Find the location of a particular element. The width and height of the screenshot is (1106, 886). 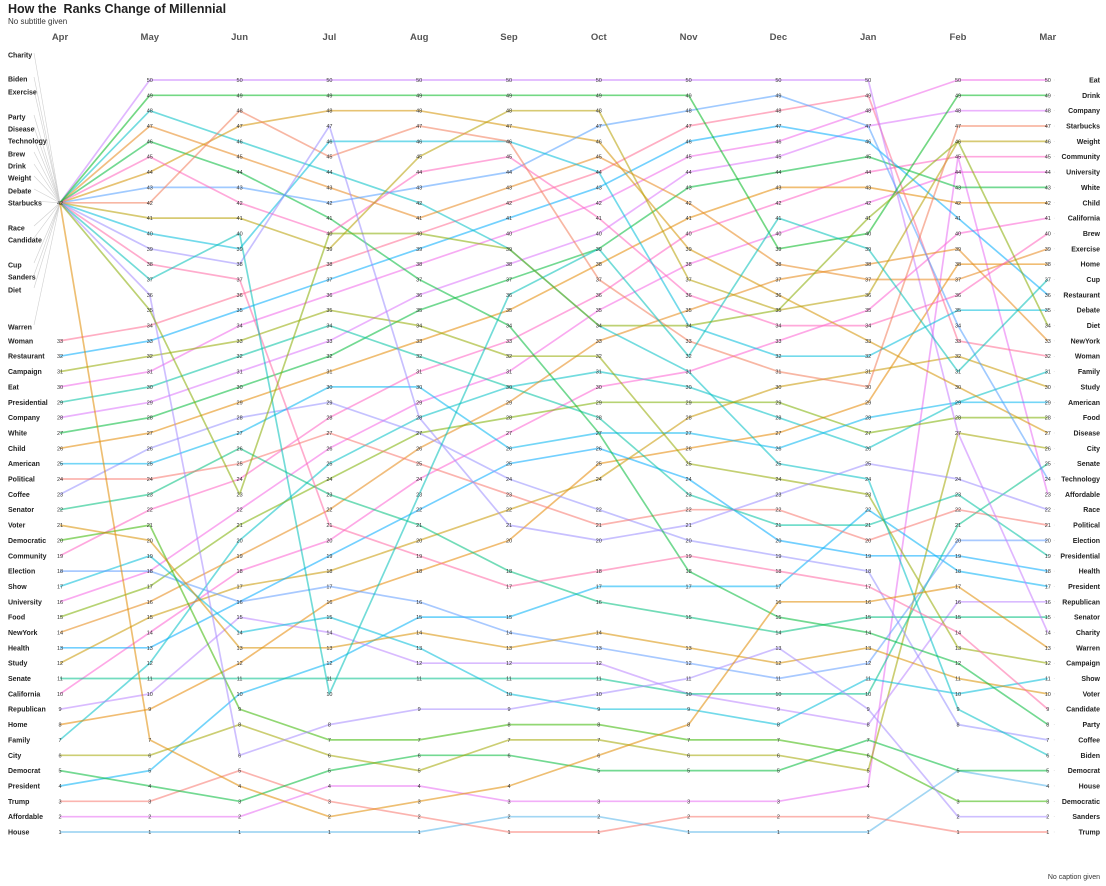

rank-number-mar-50: 50 is located at coordinates (1048, 81).